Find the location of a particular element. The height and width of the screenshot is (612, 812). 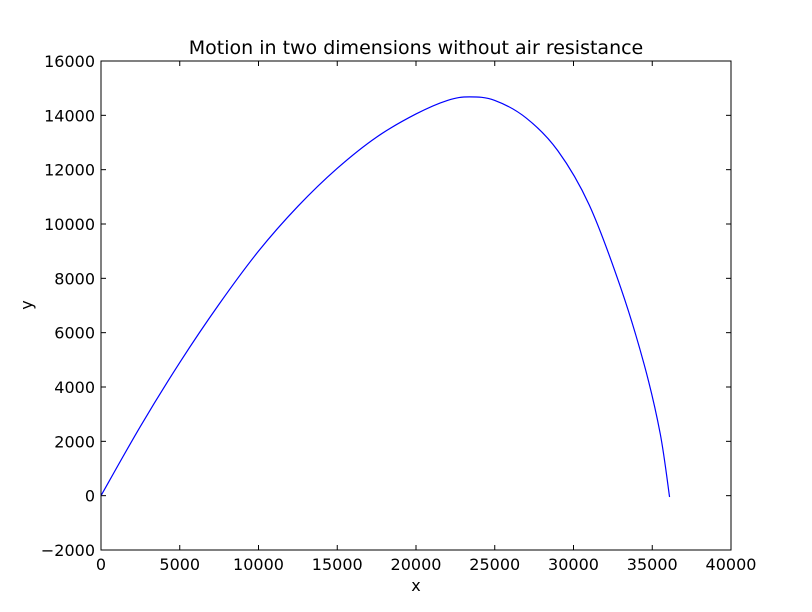

y-tick-label: 10000 is located at coordinates (69, 224).